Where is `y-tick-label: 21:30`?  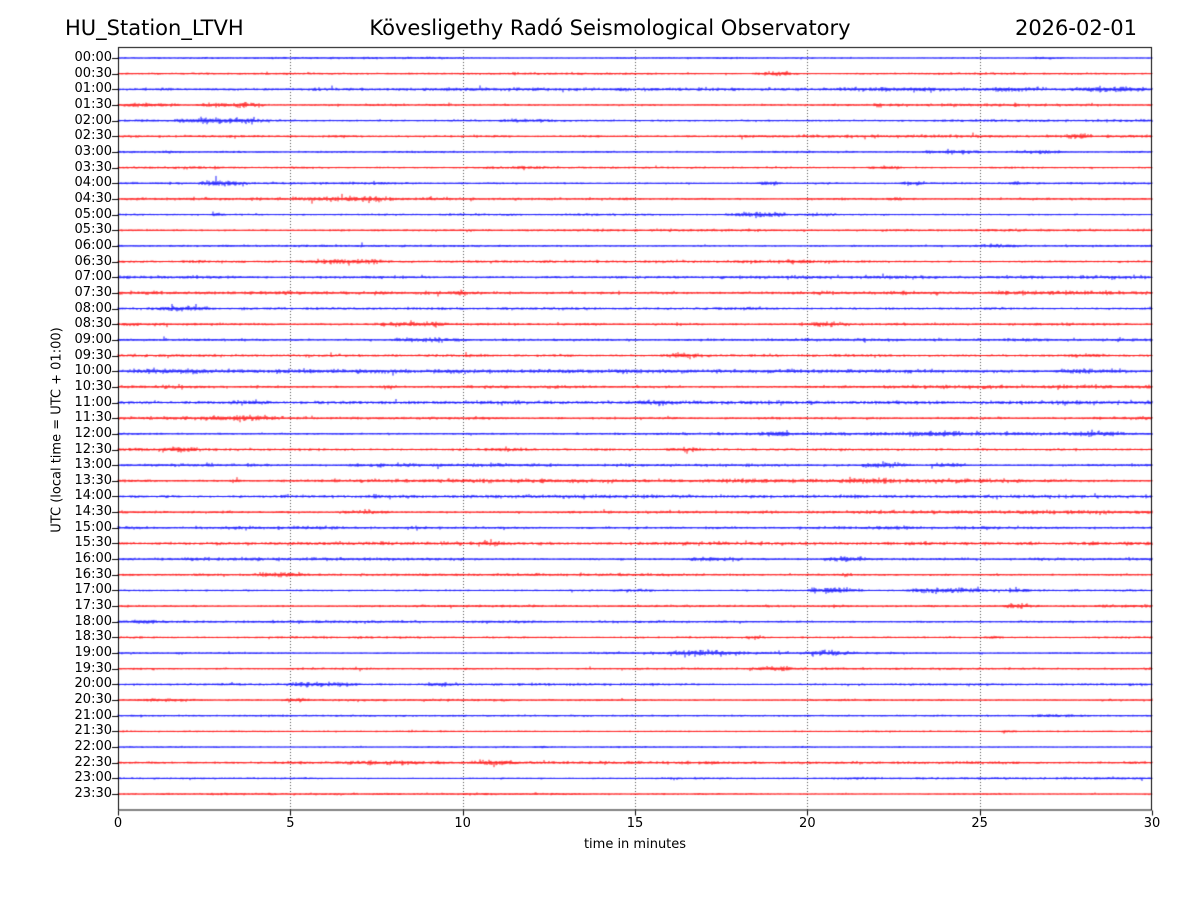
y-tick-label: 21:30 is located at coordinates (93, 731).